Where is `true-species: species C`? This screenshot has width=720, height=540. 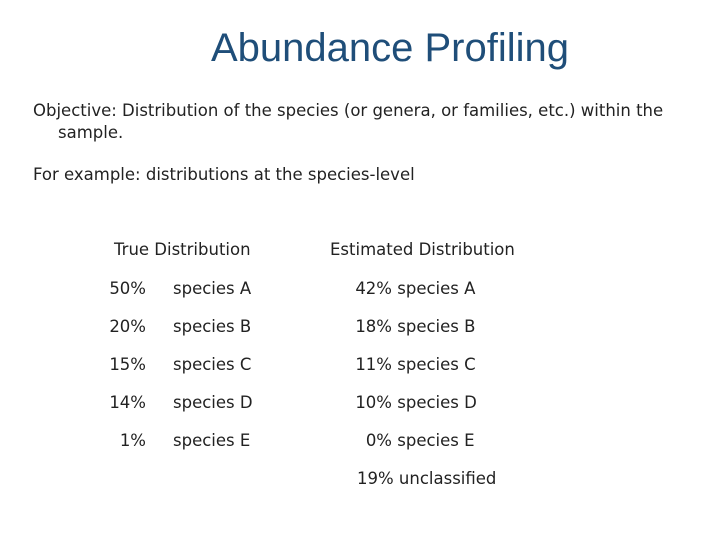
true-species: species C is located at coordinates (212, 364).